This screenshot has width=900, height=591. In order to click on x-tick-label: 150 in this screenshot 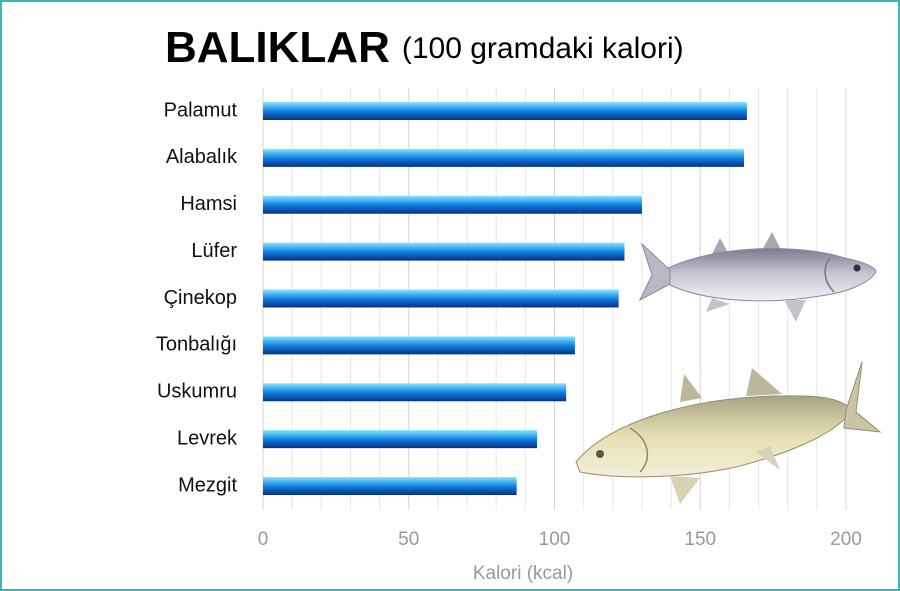, I will do `click(700, 539)`.